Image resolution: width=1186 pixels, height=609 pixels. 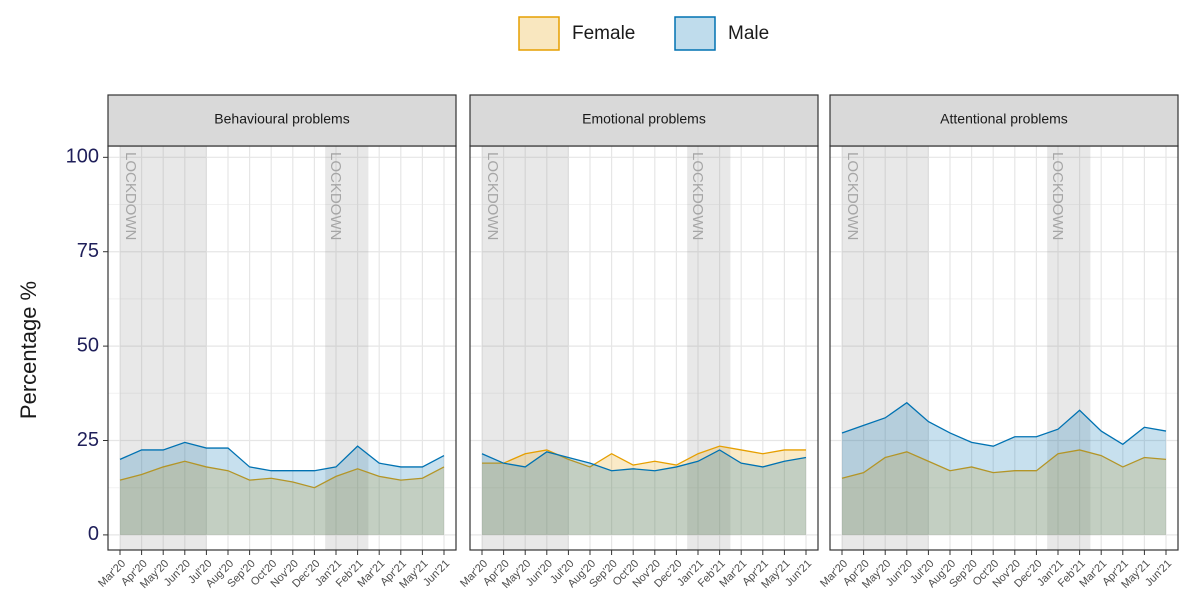 What do you see at coordinates (603, 33) in the screenshot?
I see `legend-label: Female` at bounding box center [603, 33].